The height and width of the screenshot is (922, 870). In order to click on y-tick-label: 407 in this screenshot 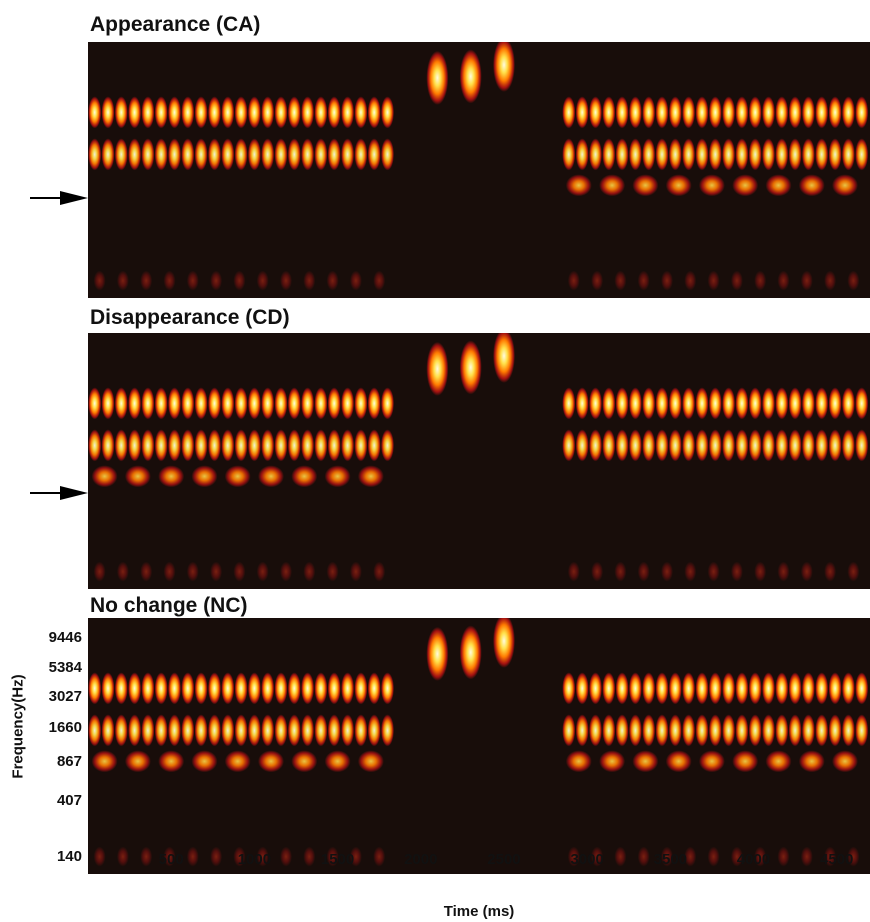, I will do `click(69, 801)`.